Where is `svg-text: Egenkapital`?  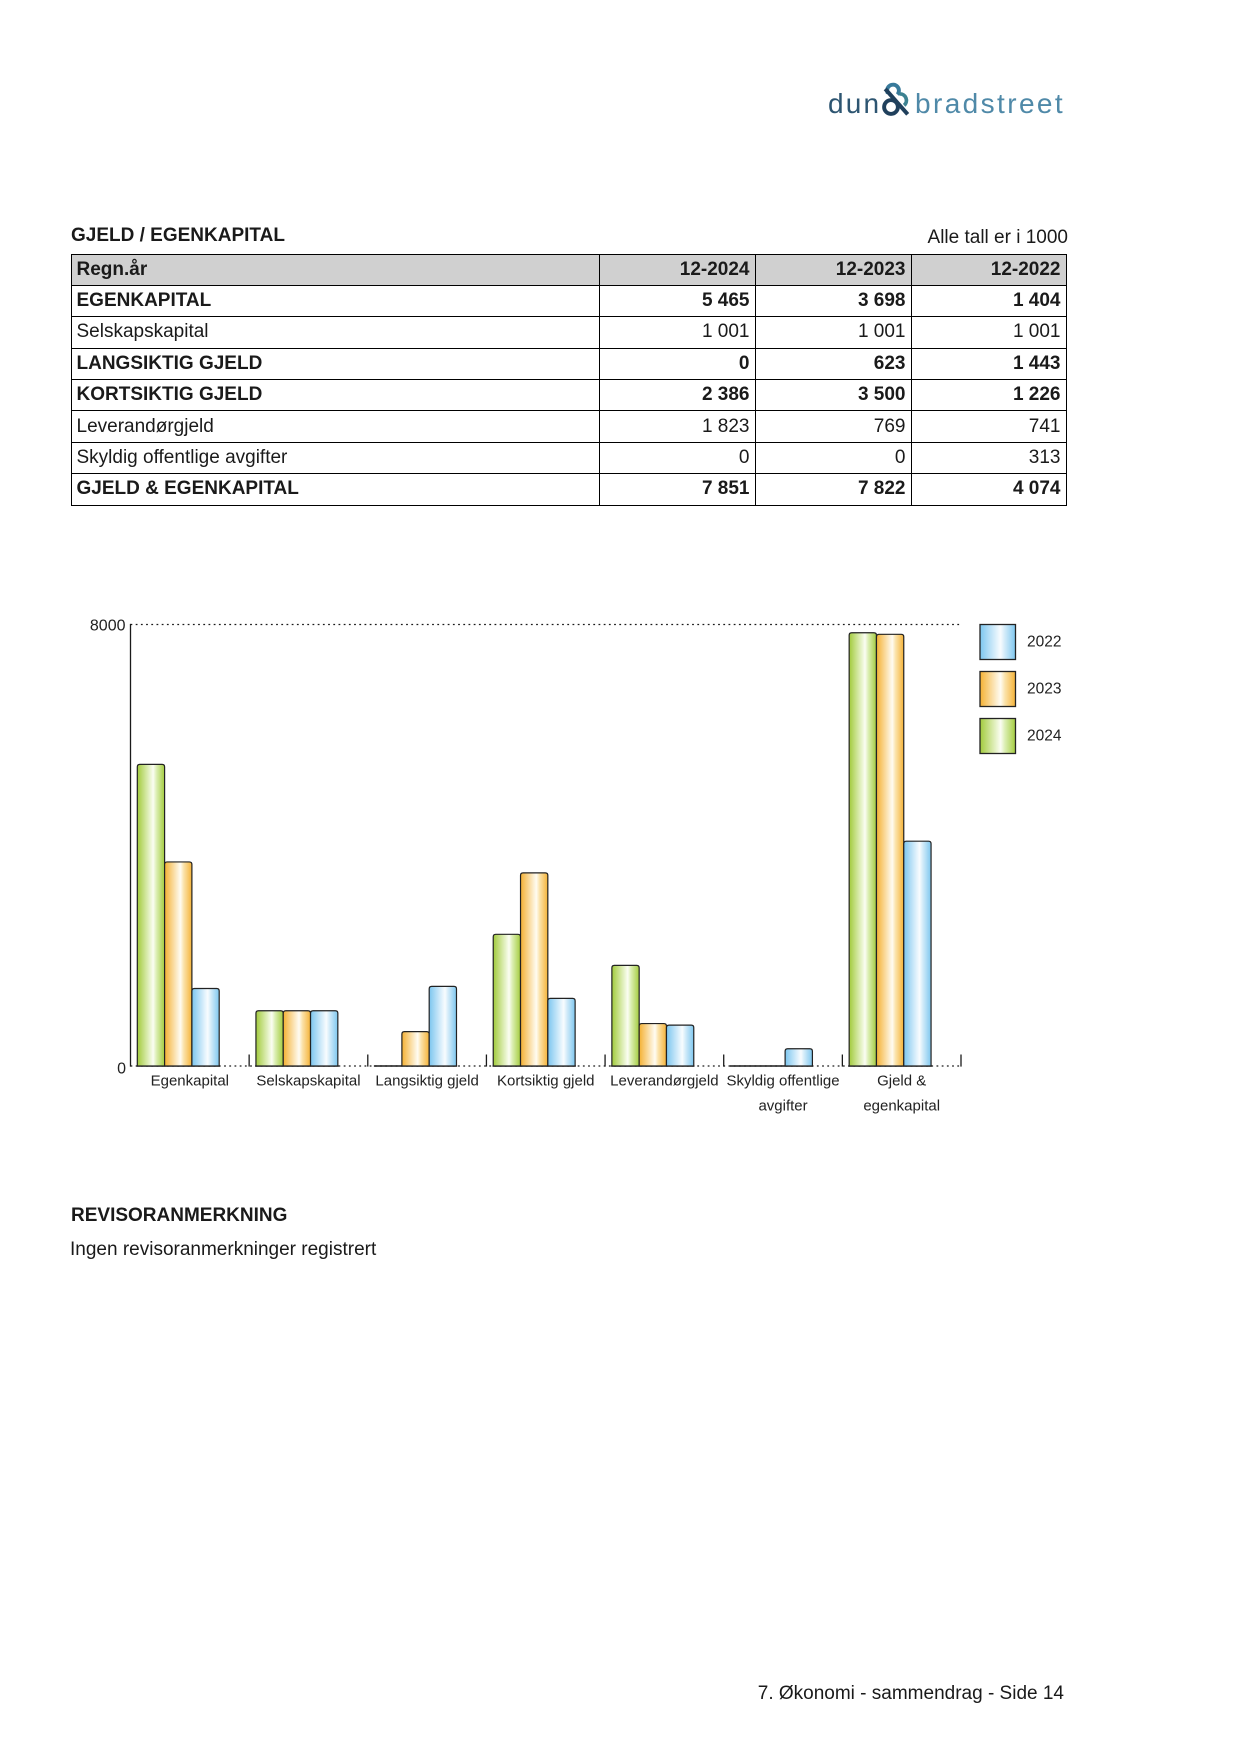
svg-text: Egenkapital is located at coordinates (190, 1081).